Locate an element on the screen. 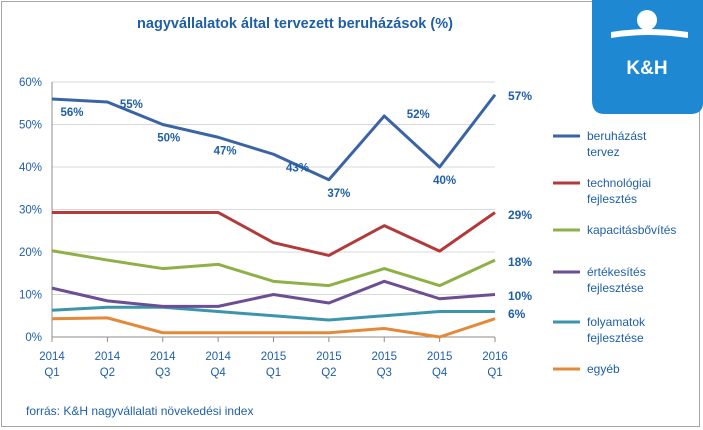  end-label: 29% is located at coordinates (520, 215).